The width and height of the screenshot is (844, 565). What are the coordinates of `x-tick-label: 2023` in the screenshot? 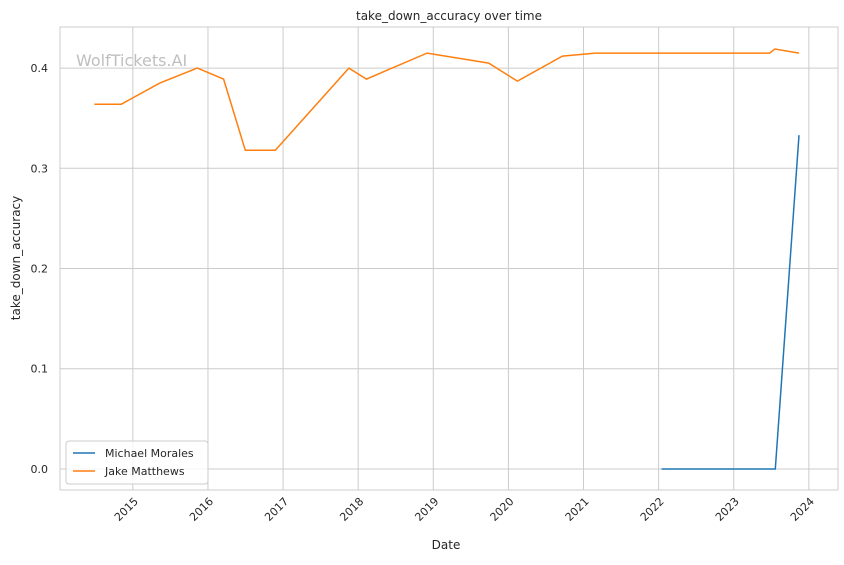 It's located at (727, 509).